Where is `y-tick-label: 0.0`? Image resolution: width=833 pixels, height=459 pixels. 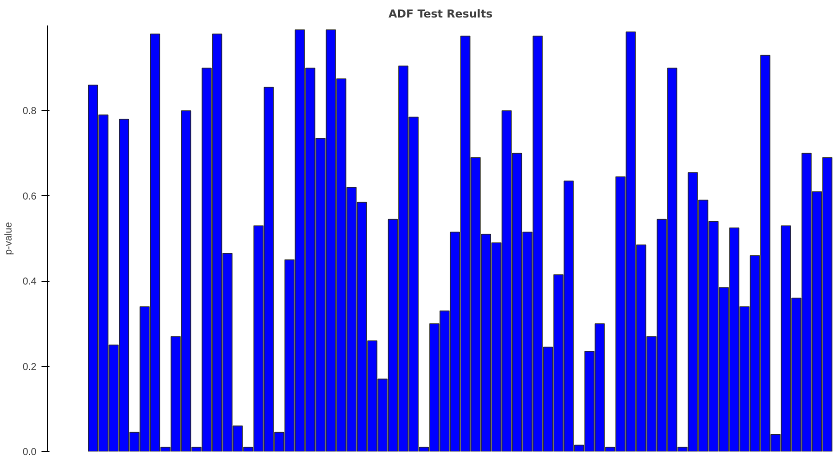 y-tick-label: 0.0 is located at coordinates (29, 452).